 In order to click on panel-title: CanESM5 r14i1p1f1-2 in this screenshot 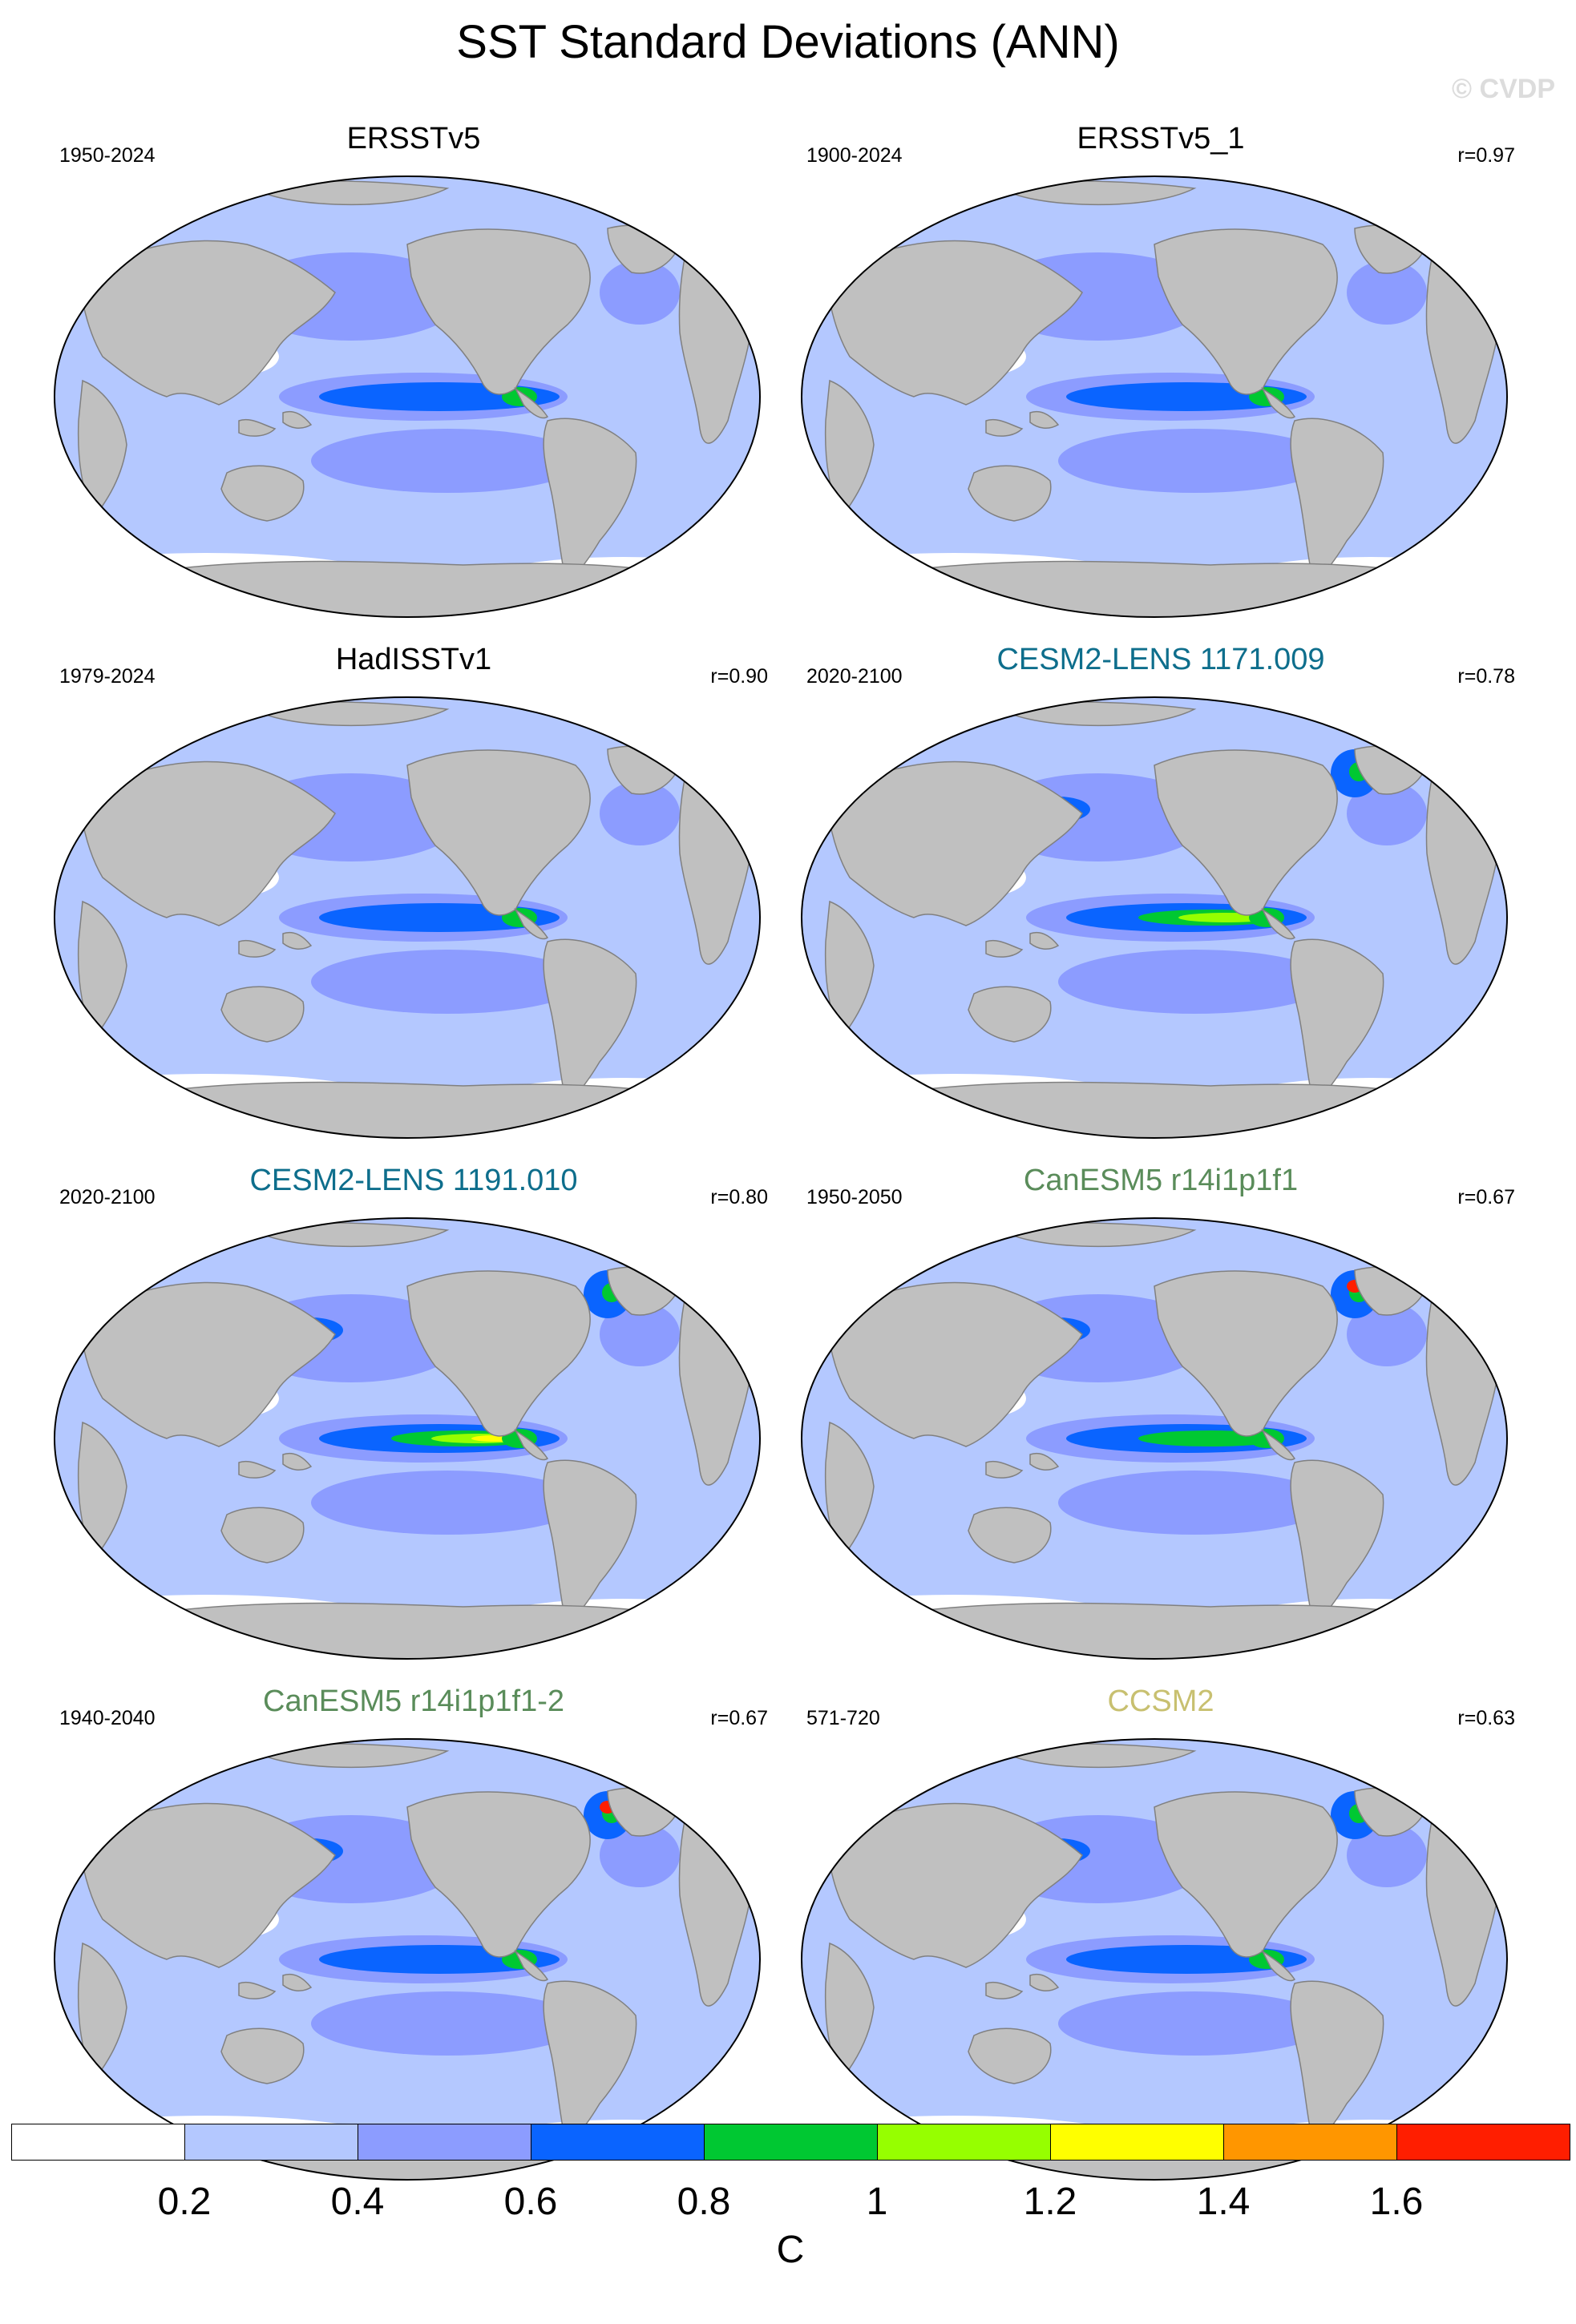, I will do `click(413, 1701)`.